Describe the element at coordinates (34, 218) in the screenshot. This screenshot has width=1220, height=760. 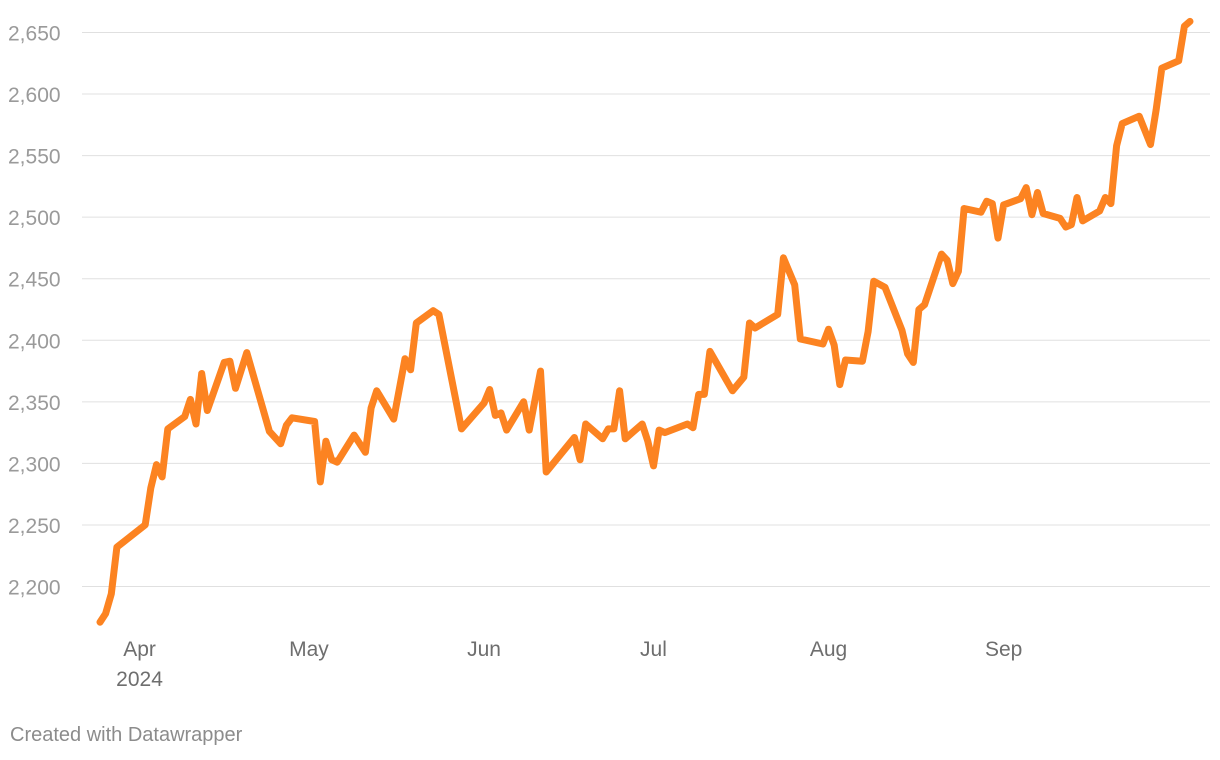
I see `y-tick-label: 2,500` at that location.